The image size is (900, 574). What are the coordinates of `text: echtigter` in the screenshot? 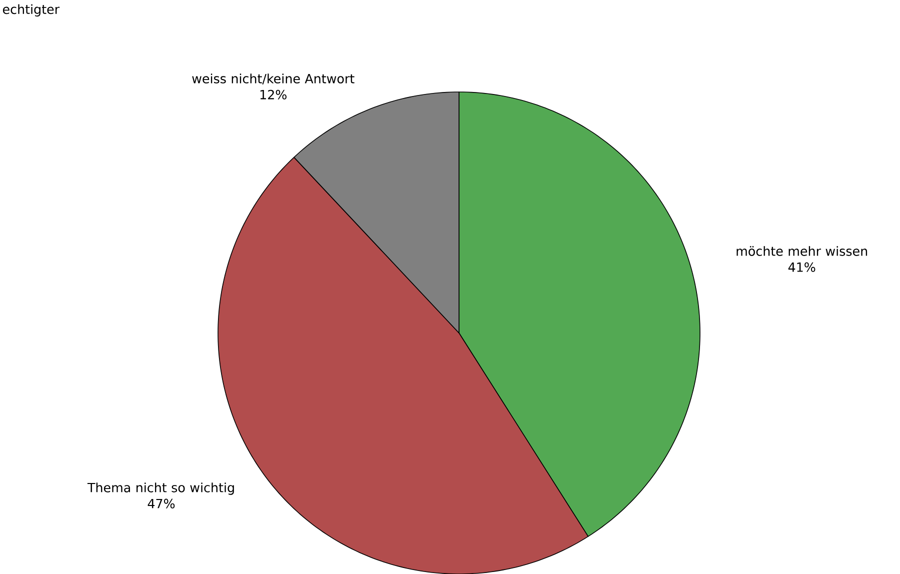 It's located at (31, 10).